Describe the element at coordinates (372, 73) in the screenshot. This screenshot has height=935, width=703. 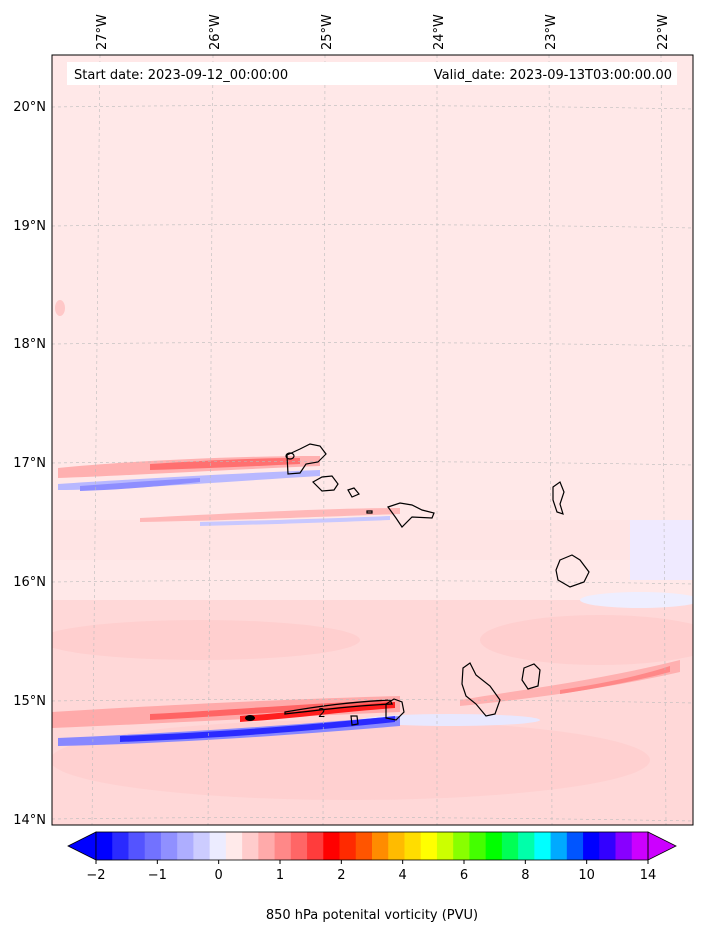
I see `info-box` at that location.